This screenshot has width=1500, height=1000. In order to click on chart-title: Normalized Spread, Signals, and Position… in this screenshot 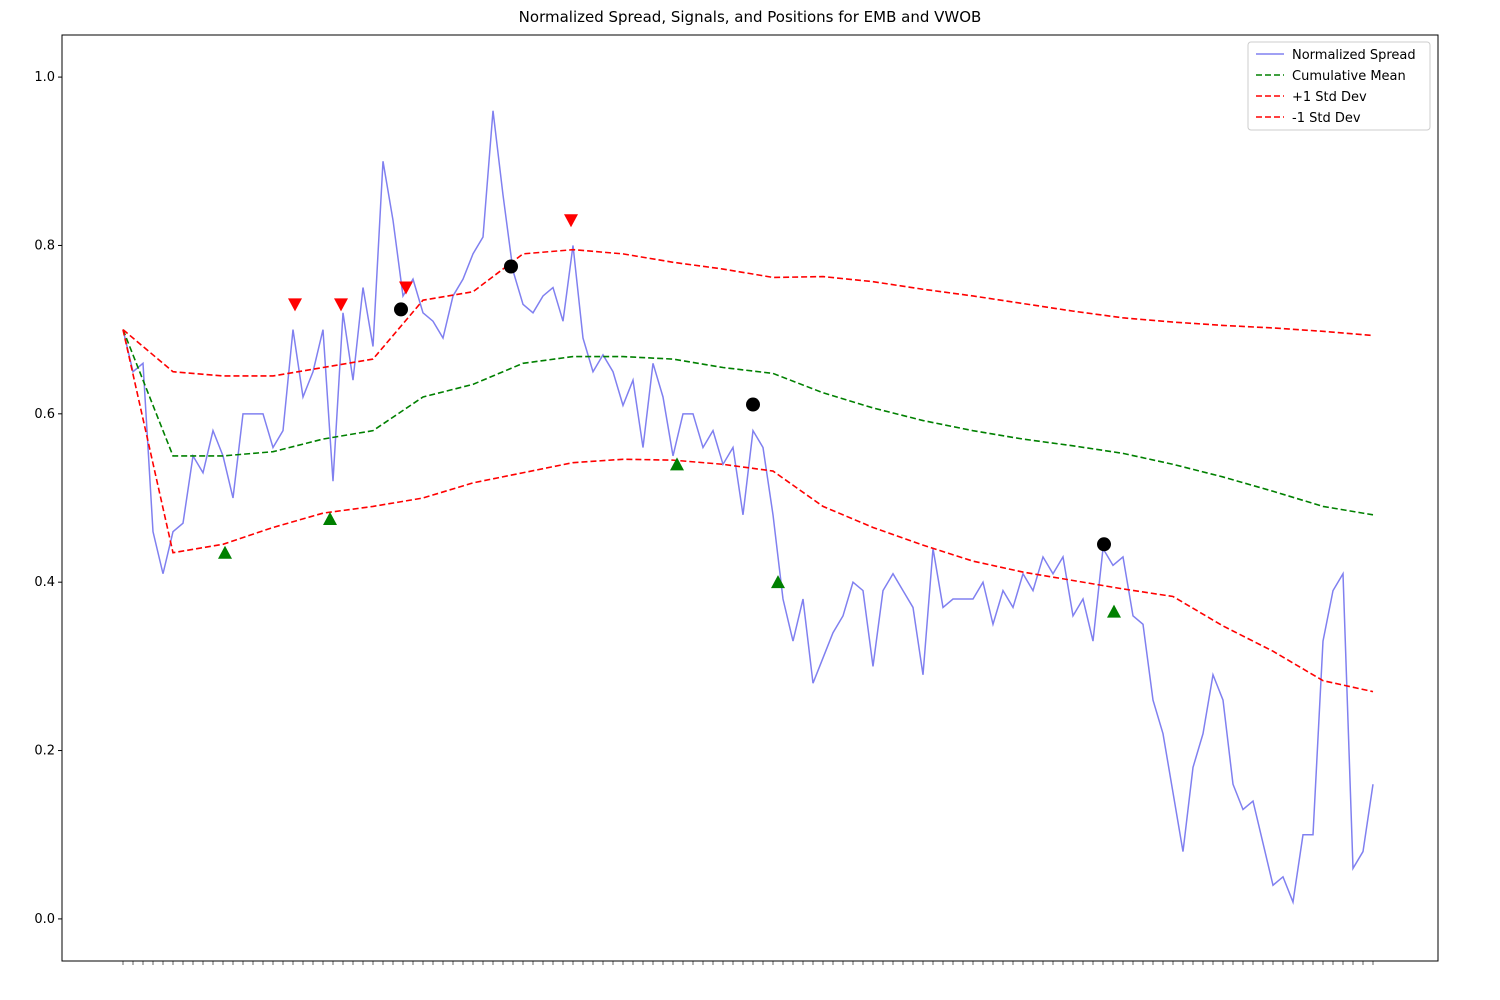, I will do `click(750, 17)`.